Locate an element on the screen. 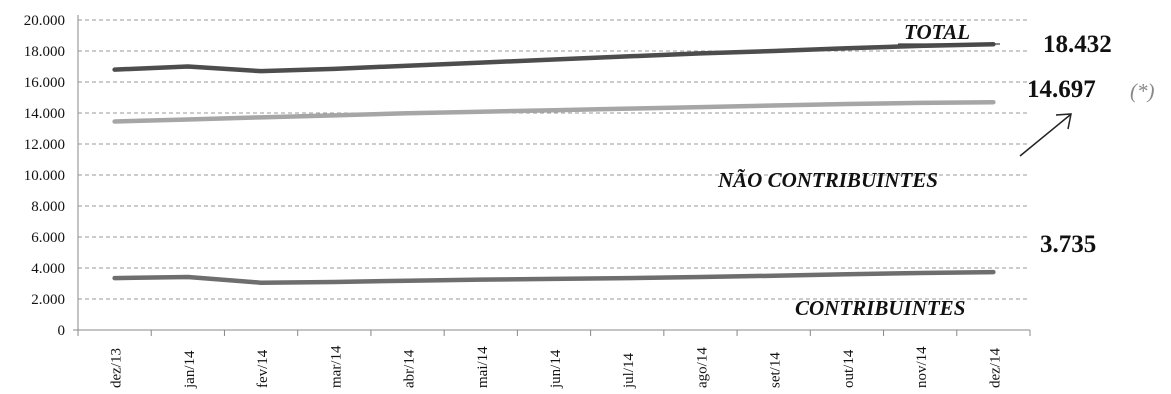 Image resolution: width=1171 pixels, height=394 pixels. arrow-annotation is located at coordinates (1045, 135).